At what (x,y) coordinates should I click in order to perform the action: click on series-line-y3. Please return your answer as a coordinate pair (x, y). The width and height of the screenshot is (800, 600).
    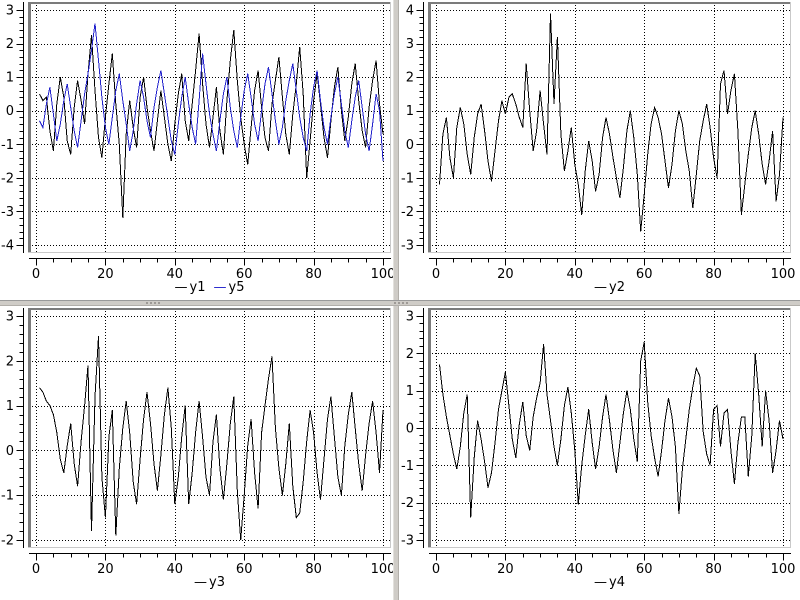
    Looking at the image, I should click on (211, 438).